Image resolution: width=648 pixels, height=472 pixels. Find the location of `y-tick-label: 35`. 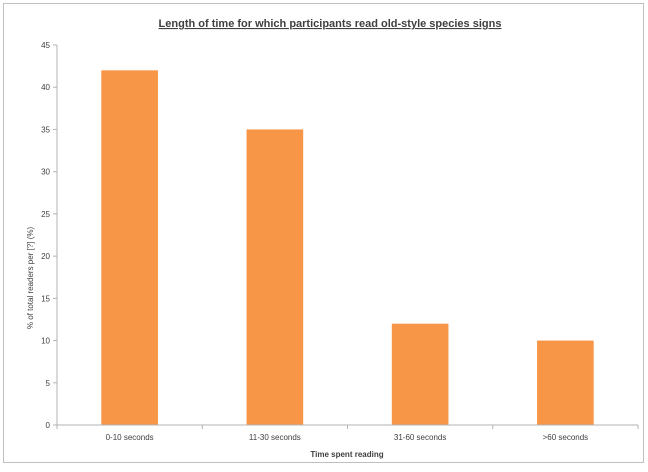

y-tick-label: 35 is located at coordinates (45, 129).